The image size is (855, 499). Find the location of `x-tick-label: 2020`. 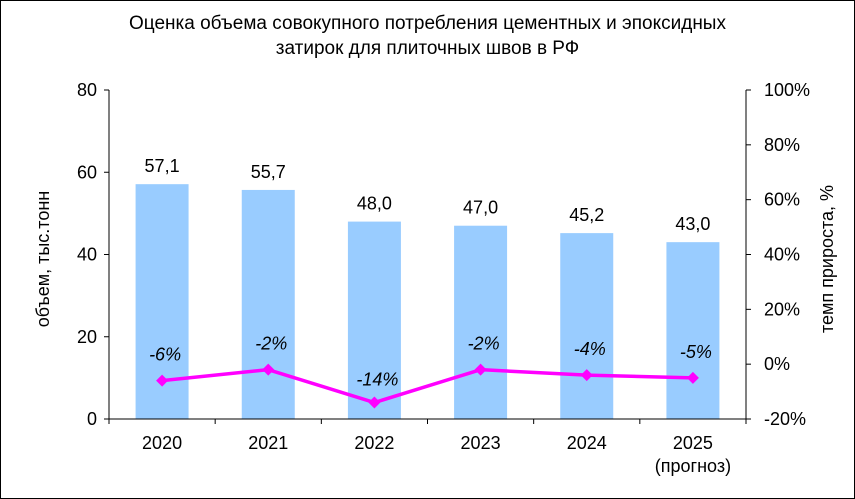

x-tick-label: 2020 is located at coordinates (162, 443).